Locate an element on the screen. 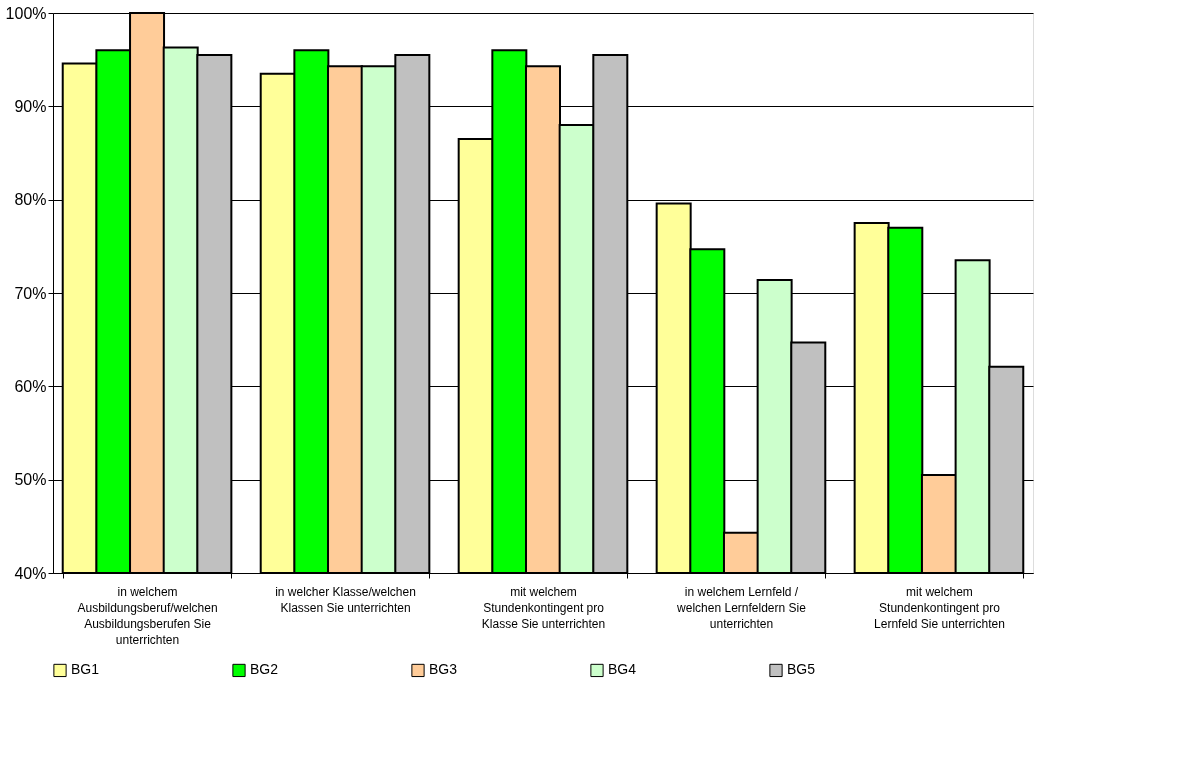  x-tick-label: in welchem Ausbildungsberuf/welchen Ausbildungsberufen Sie unterrichten is located at coordinates (147, 615).